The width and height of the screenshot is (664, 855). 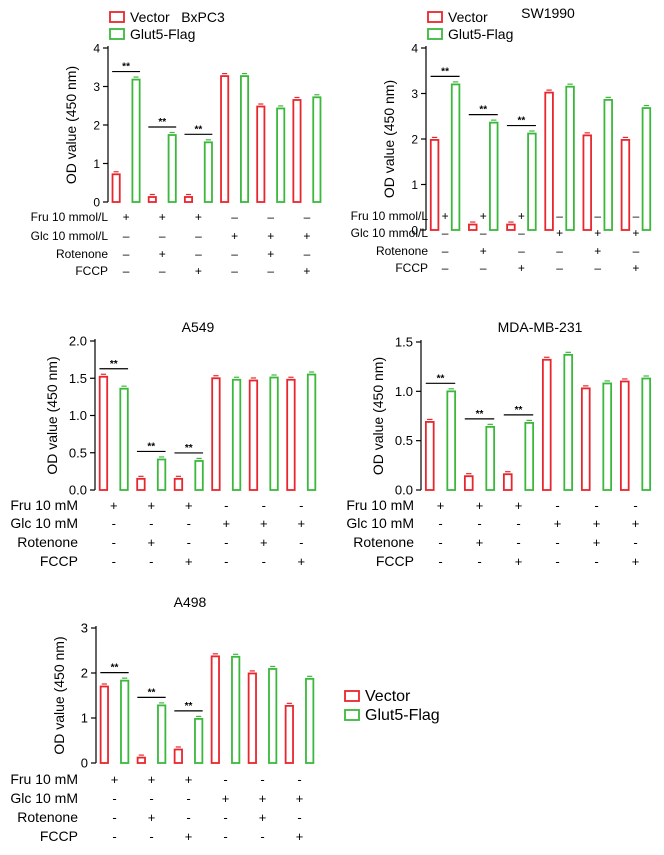 What do you see at coordinates (468, 17) in the screenshot?
I see `legend-label: Vector` at bounding box center [468, 17].